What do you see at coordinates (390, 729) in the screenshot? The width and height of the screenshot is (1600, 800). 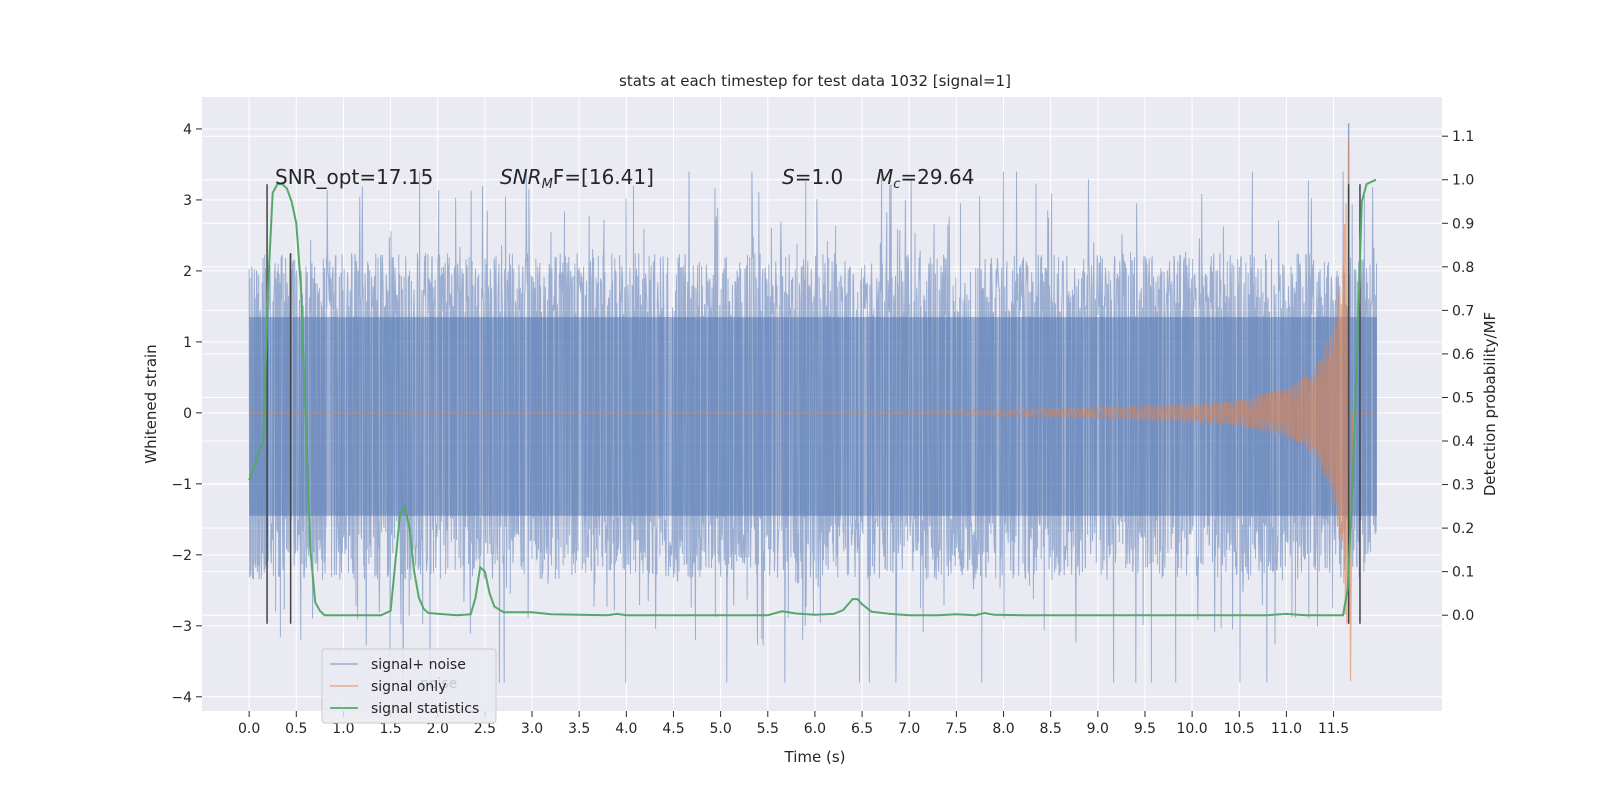 I see `x-tick-label: 1.5` at bounding box center [390, 729].